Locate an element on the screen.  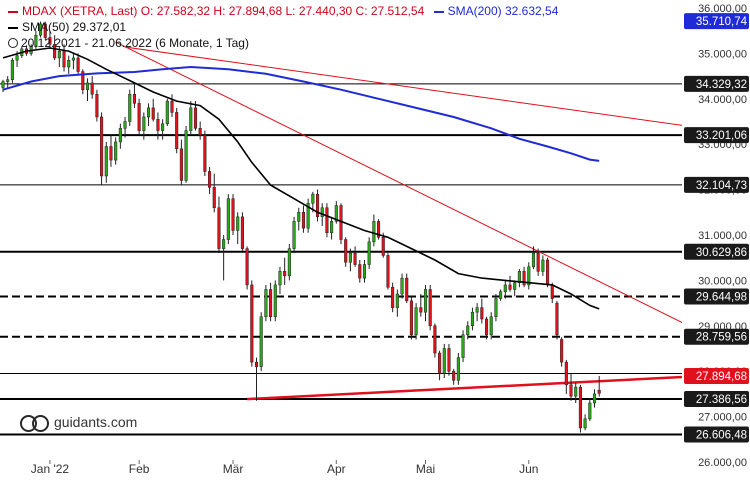
y-tick-label: 36.000,00 is located at coordinates (722, 9).